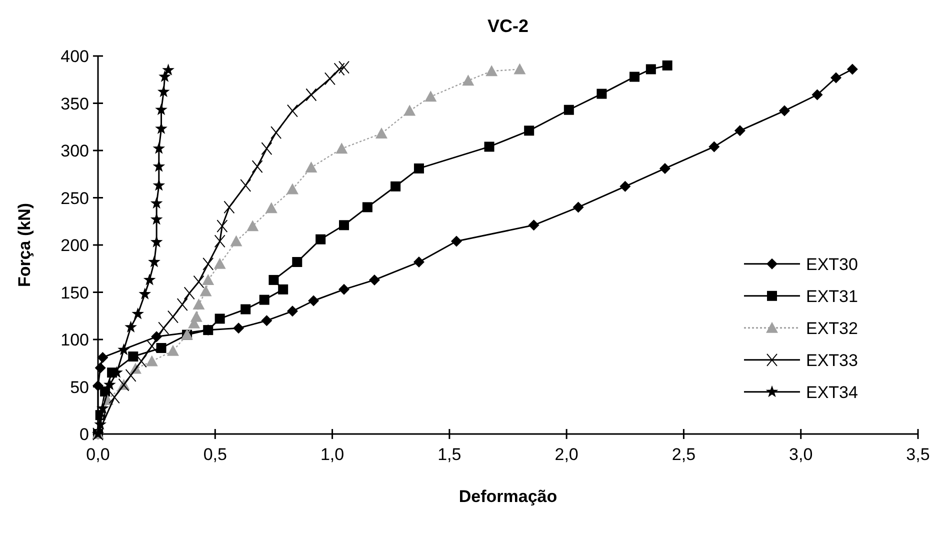  Describe the element at coordinates (832, 296) in the screenshot. I see `legend-label: EXT31` at that location.